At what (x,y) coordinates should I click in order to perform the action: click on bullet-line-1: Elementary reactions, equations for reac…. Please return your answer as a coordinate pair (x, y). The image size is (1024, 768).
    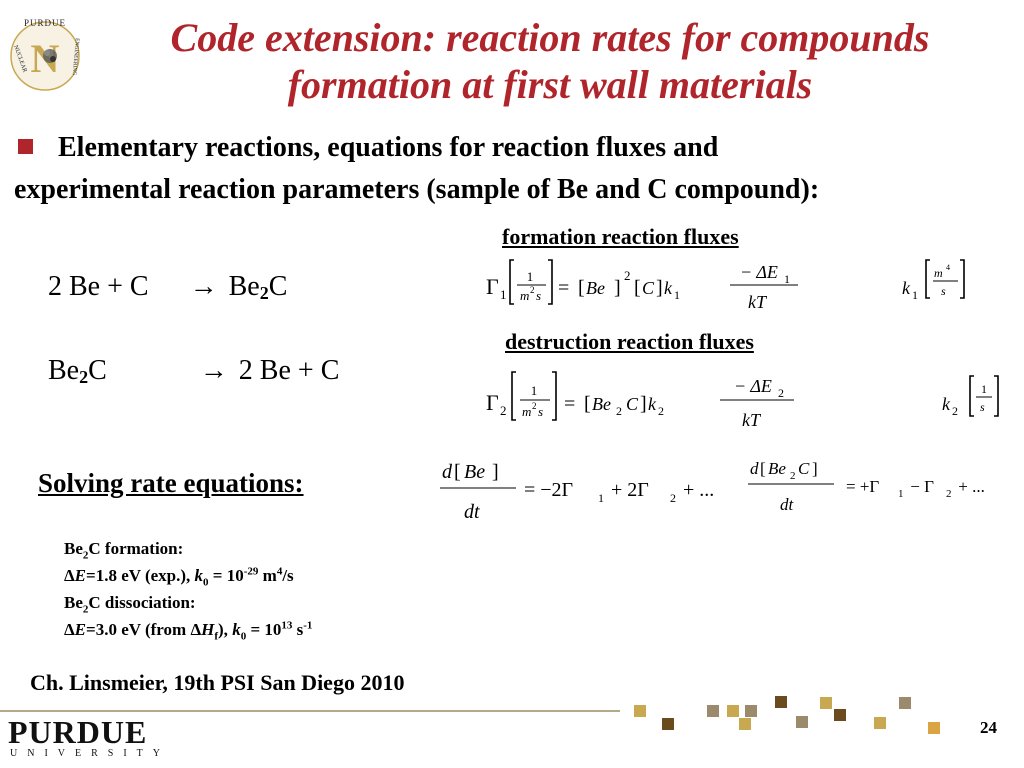
    Looking at the image, I should click on (388, 147).